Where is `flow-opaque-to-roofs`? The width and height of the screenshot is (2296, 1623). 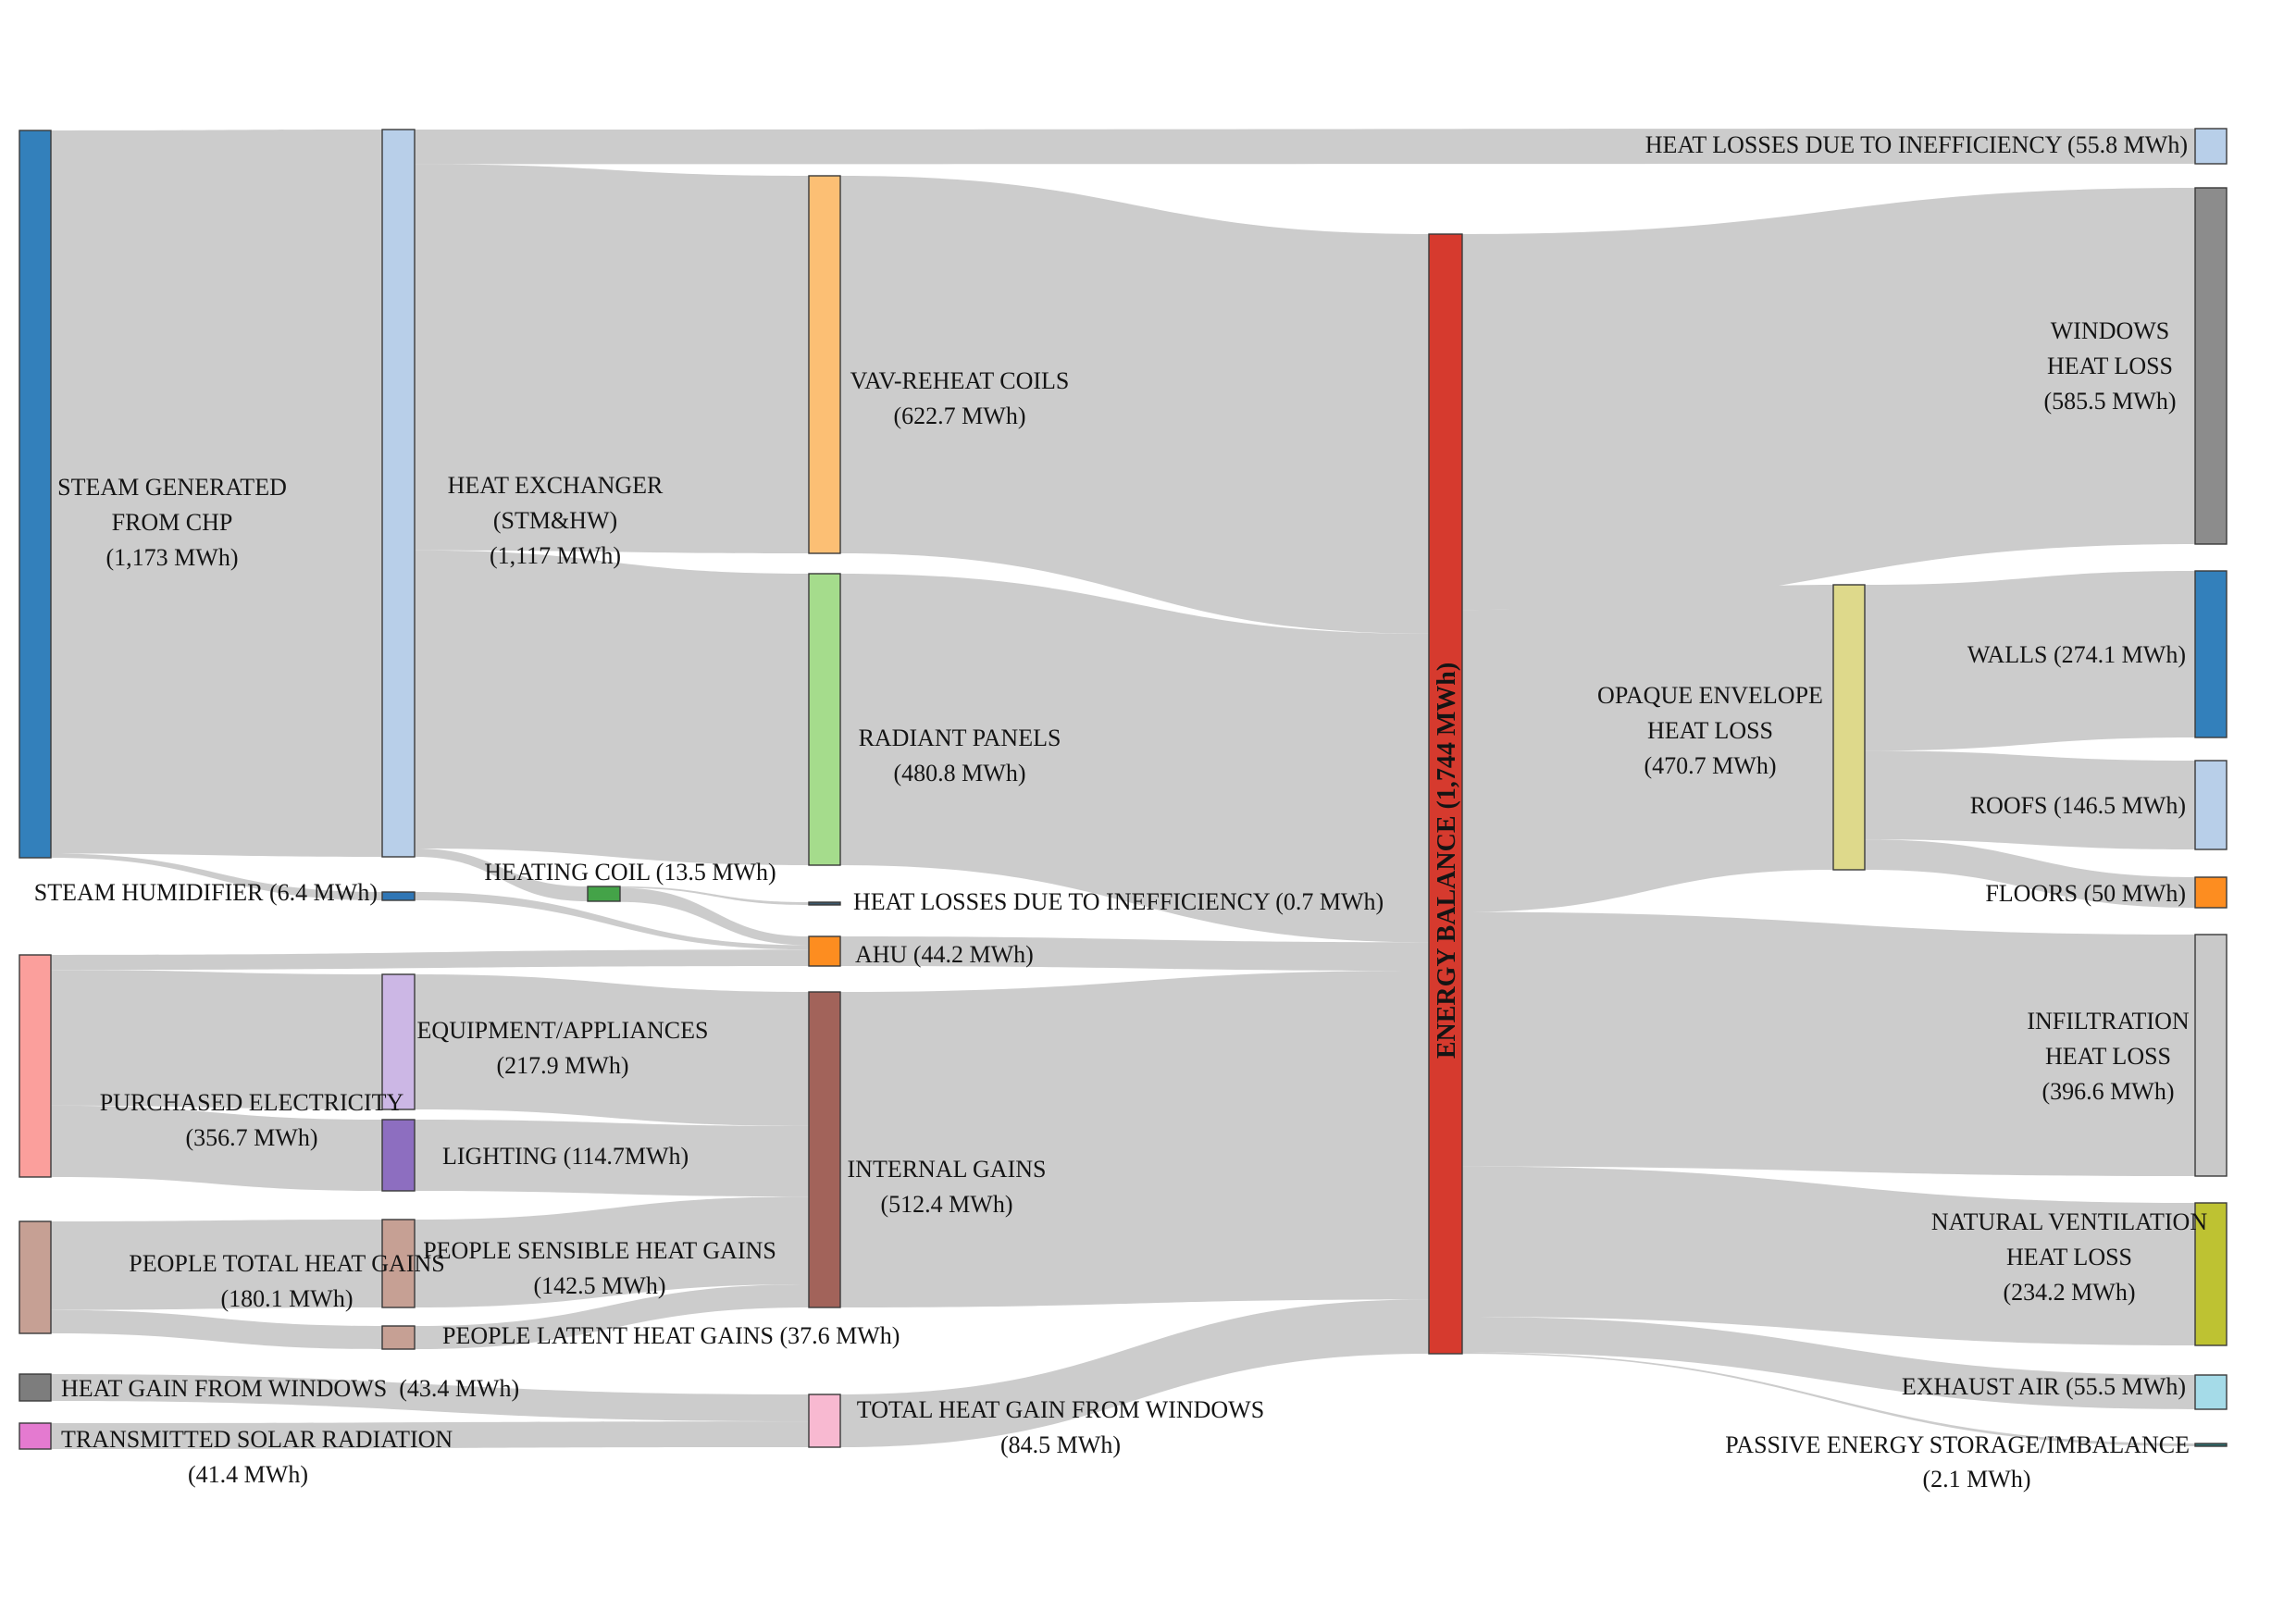
flow-opaque-to-roofs is located at coordinates (2030, 799).